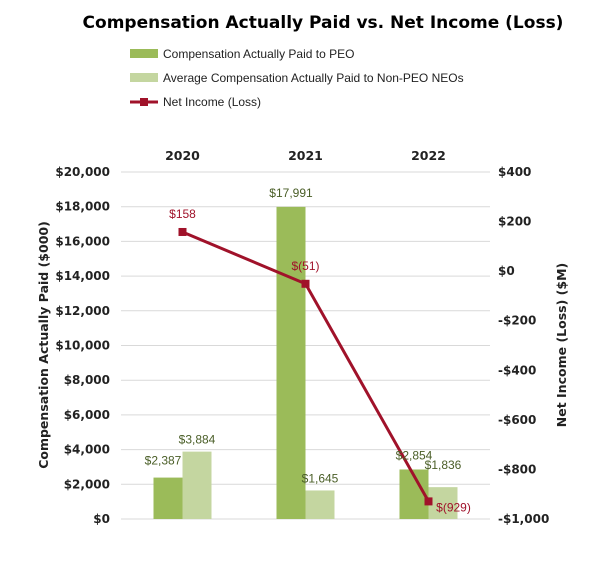 The image size is (606, 573). I want to click on y2-axis-label: Net Income (Loss) ($M), so click(561, 345).